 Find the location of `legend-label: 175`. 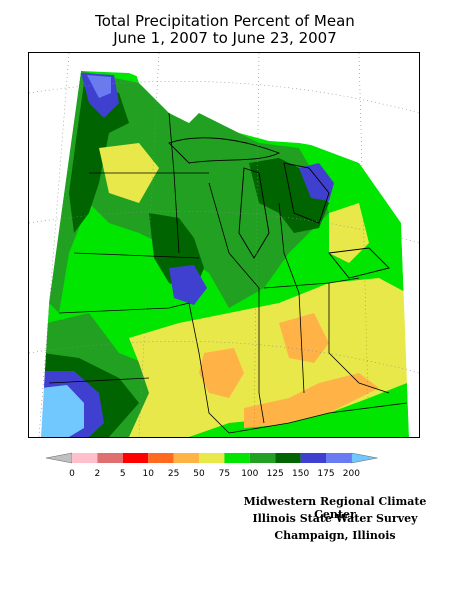

legend-label: 175 is located at coordinates (325, 474).